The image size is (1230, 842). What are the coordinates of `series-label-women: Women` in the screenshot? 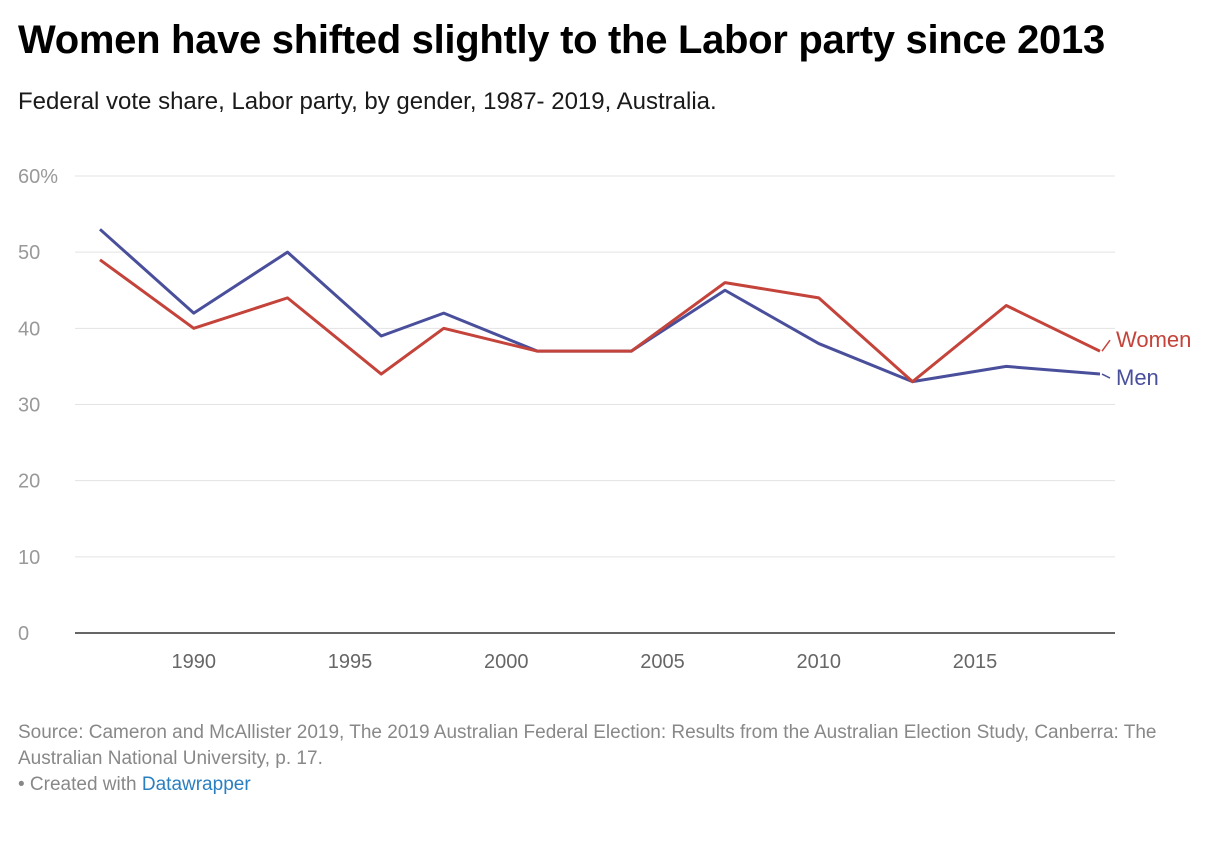 It's located at (1153, 339).